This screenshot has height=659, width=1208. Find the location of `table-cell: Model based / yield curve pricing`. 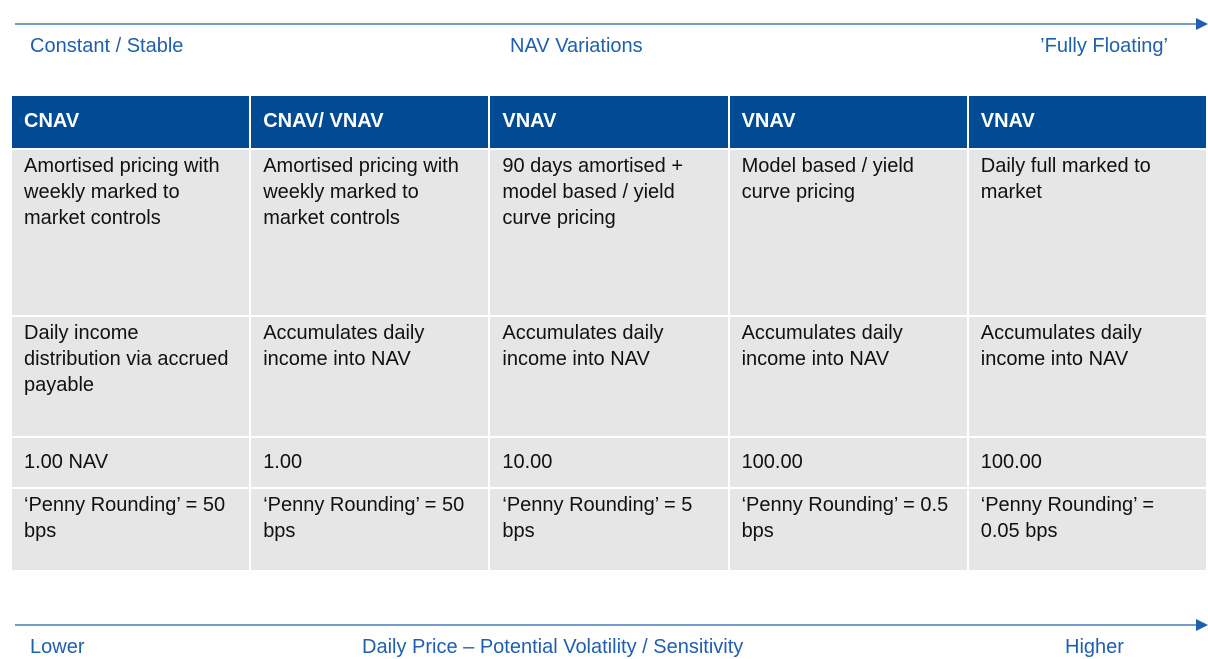

table-cell: Model based / yield curve pricing is located at coordinates (848, 232).